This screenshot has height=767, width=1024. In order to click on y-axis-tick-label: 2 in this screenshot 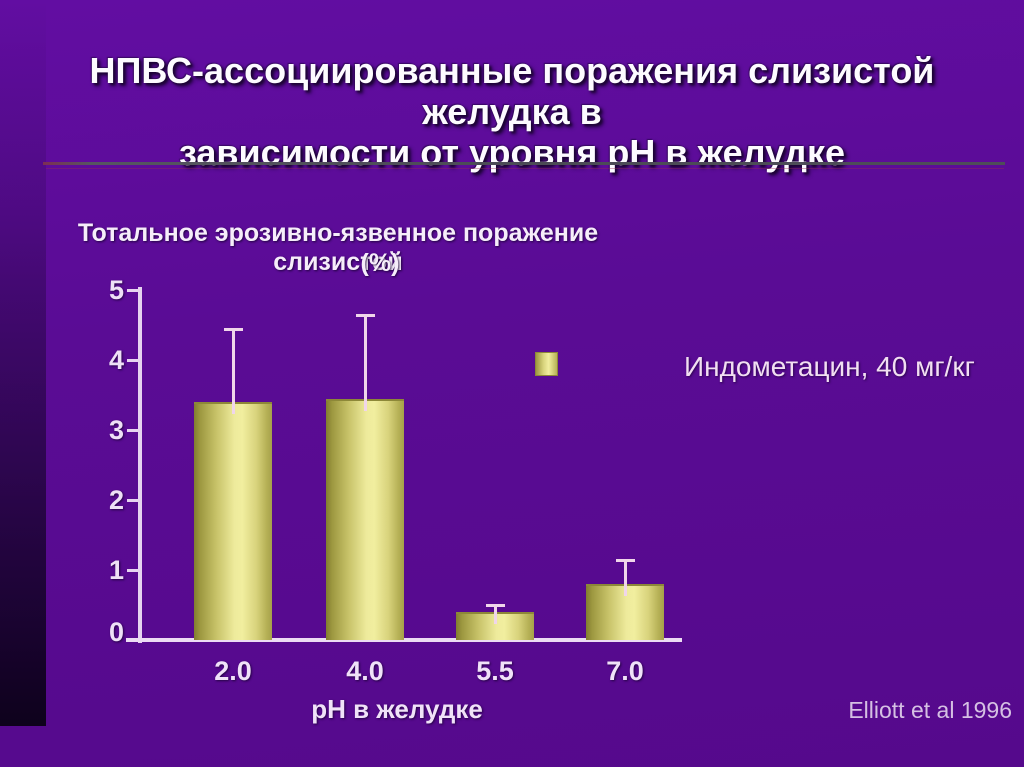, I will do `click(116, 500)`.